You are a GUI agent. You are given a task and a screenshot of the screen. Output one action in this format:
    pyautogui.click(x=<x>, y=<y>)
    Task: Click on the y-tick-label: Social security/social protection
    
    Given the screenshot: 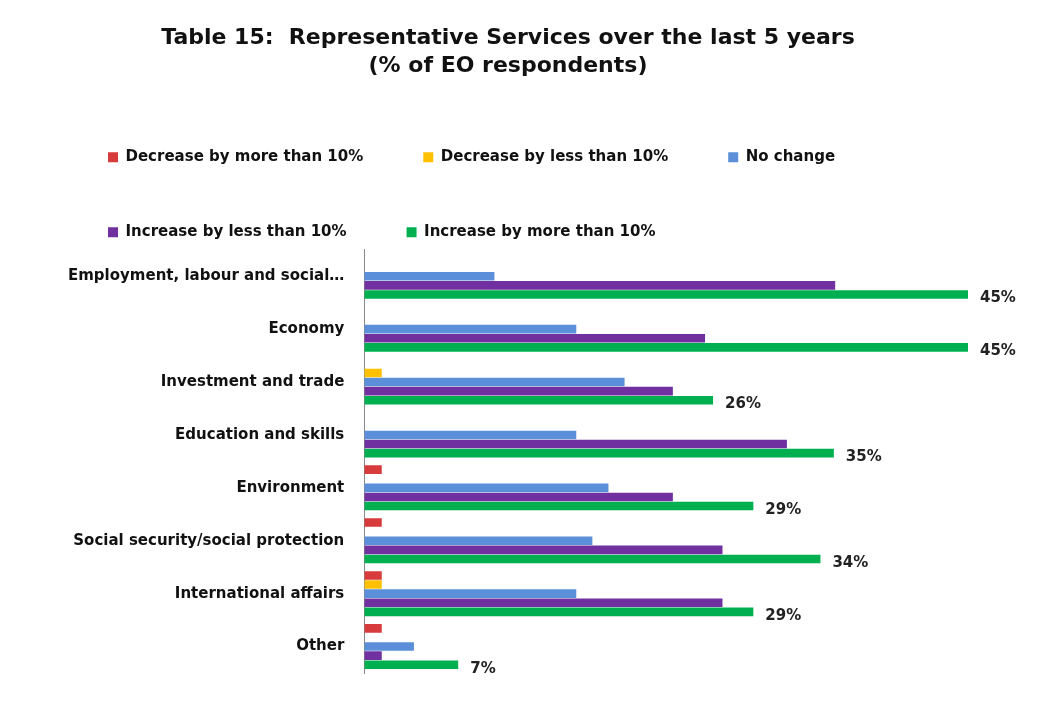 What is the action you would take?
    pyautogui.click(x=209, y=539)
    